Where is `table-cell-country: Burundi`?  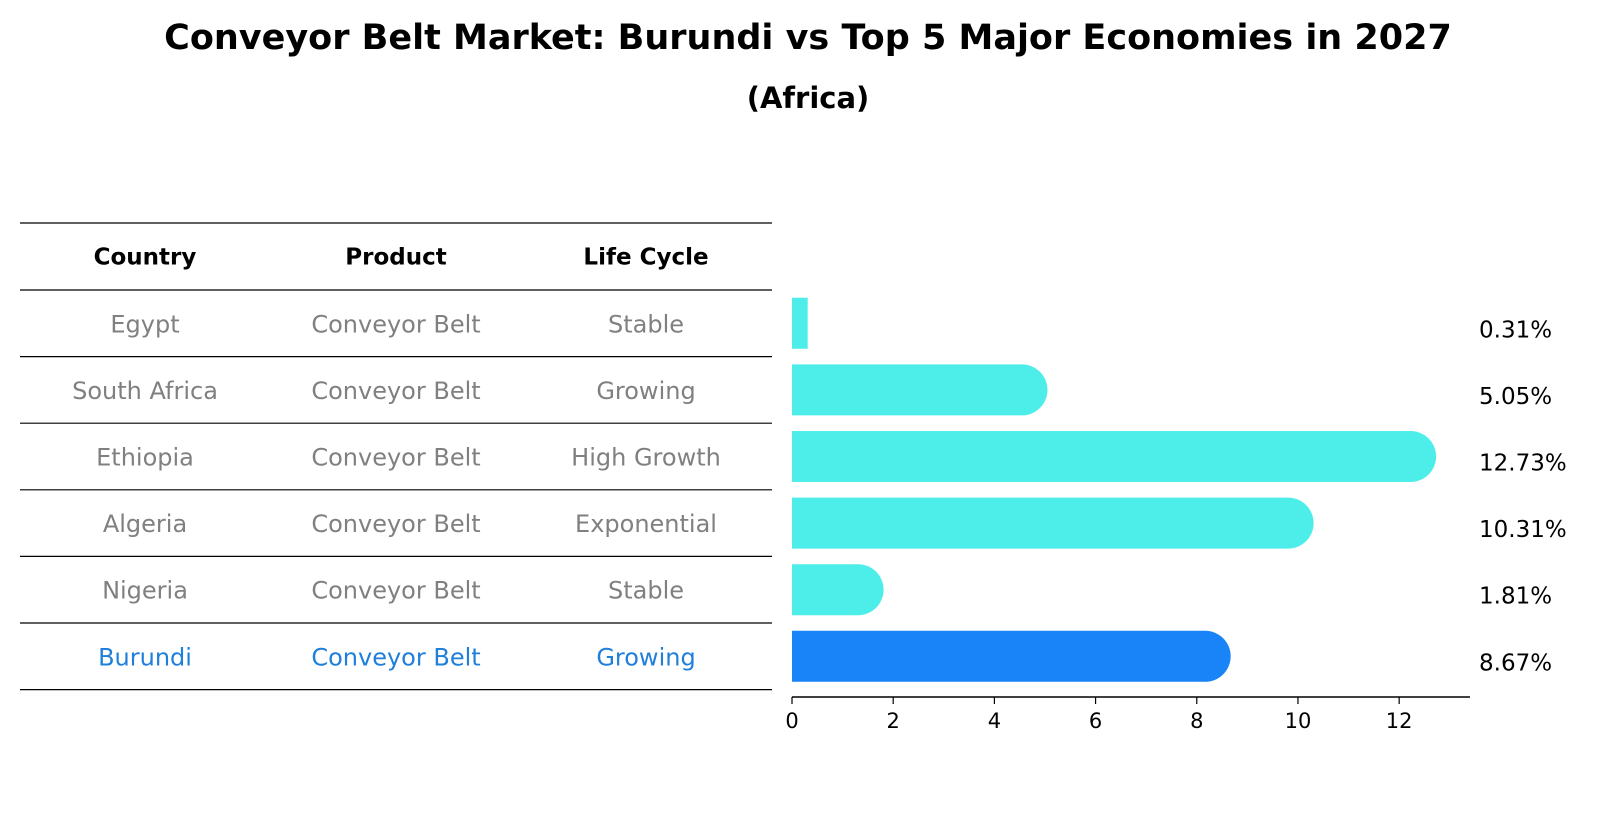 table-cell-country: Burundi is located at coordinates (145, 657).